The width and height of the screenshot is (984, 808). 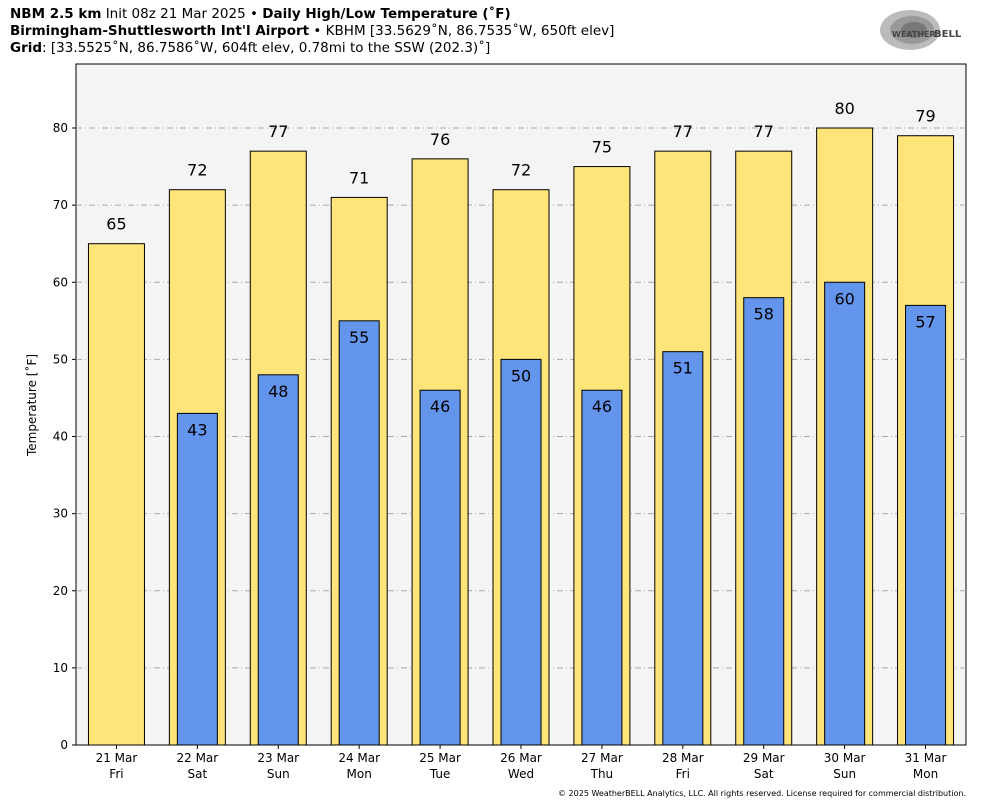 What do you see at coordinates (60, 591) in the screenshot?
I see `y-tick-label: 20` at bounding box center [60, 591].